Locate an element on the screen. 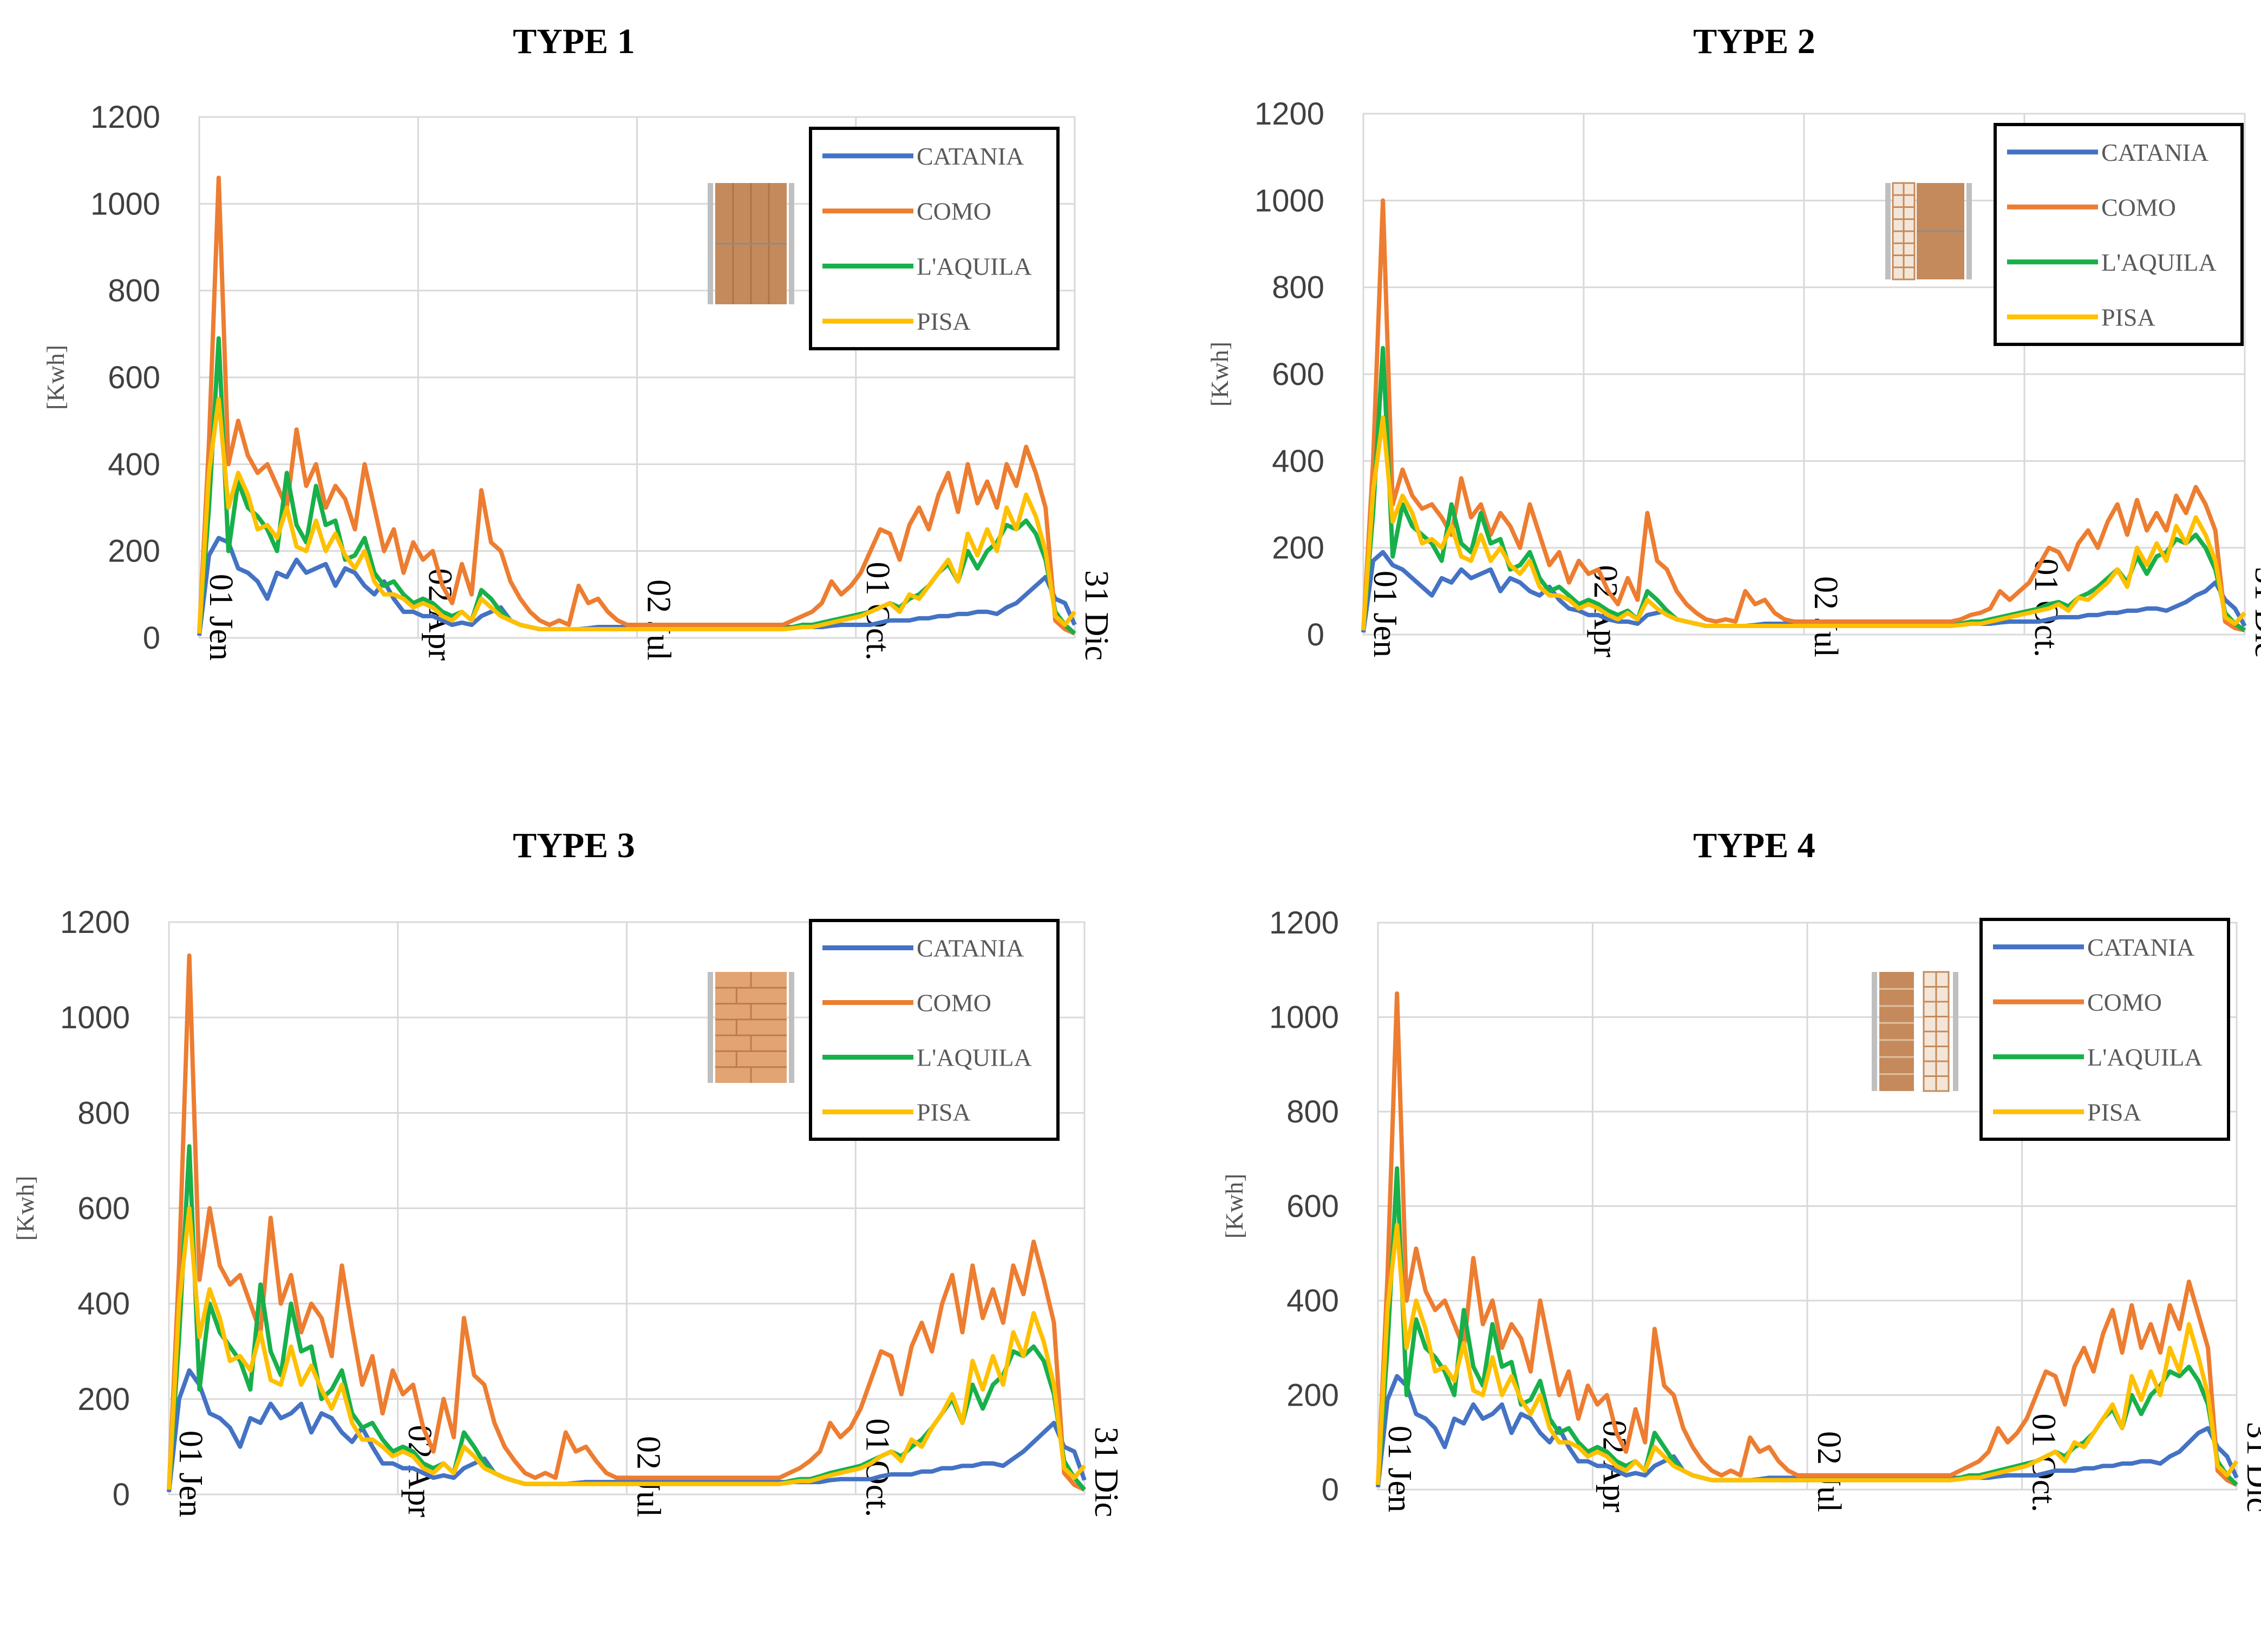 This screenshot has width=2261, height=1652. composite-brick-wall-icon is located at coordinates (1915, 1031).